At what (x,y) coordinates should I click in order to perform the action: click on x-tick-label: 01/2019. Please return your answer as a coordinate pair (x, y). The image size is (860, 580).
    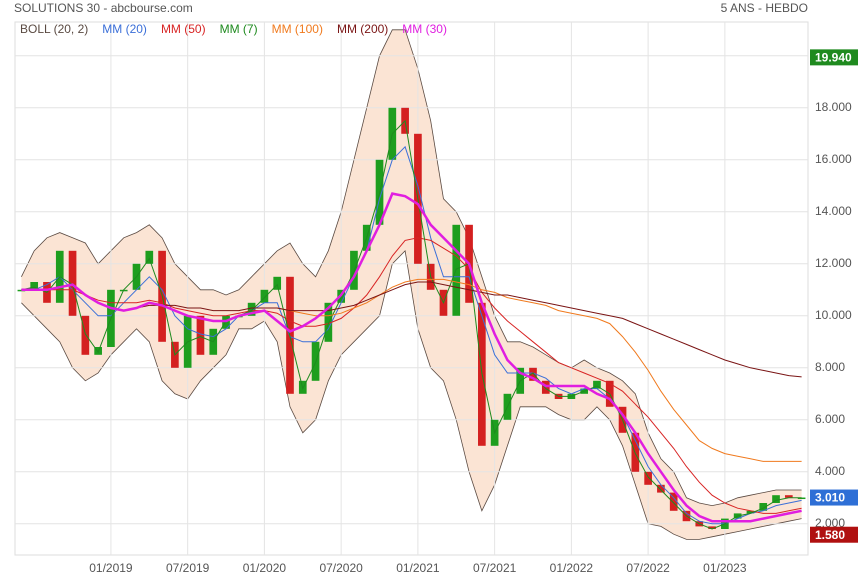
    Looking at the image, I should click on (111, 568).